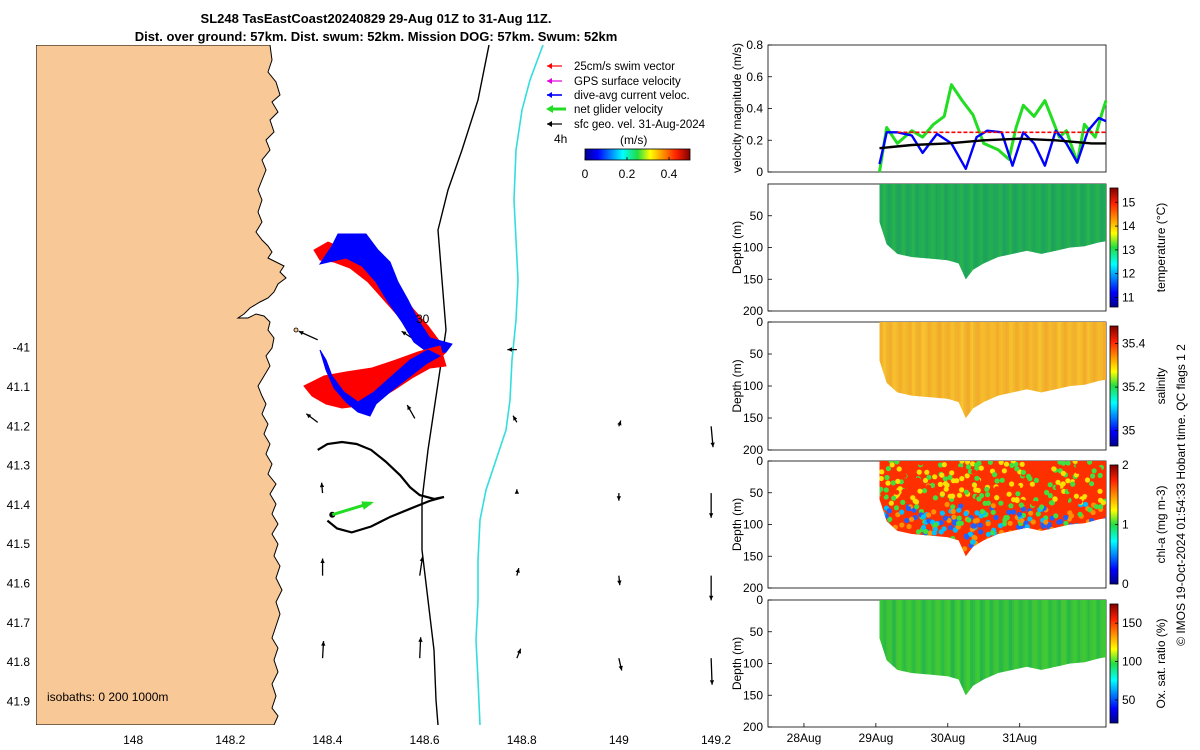  What do you see at coordinates (937, 108) in the screenshot?
I see `velocity-axes` at bounding box center [937, 108].